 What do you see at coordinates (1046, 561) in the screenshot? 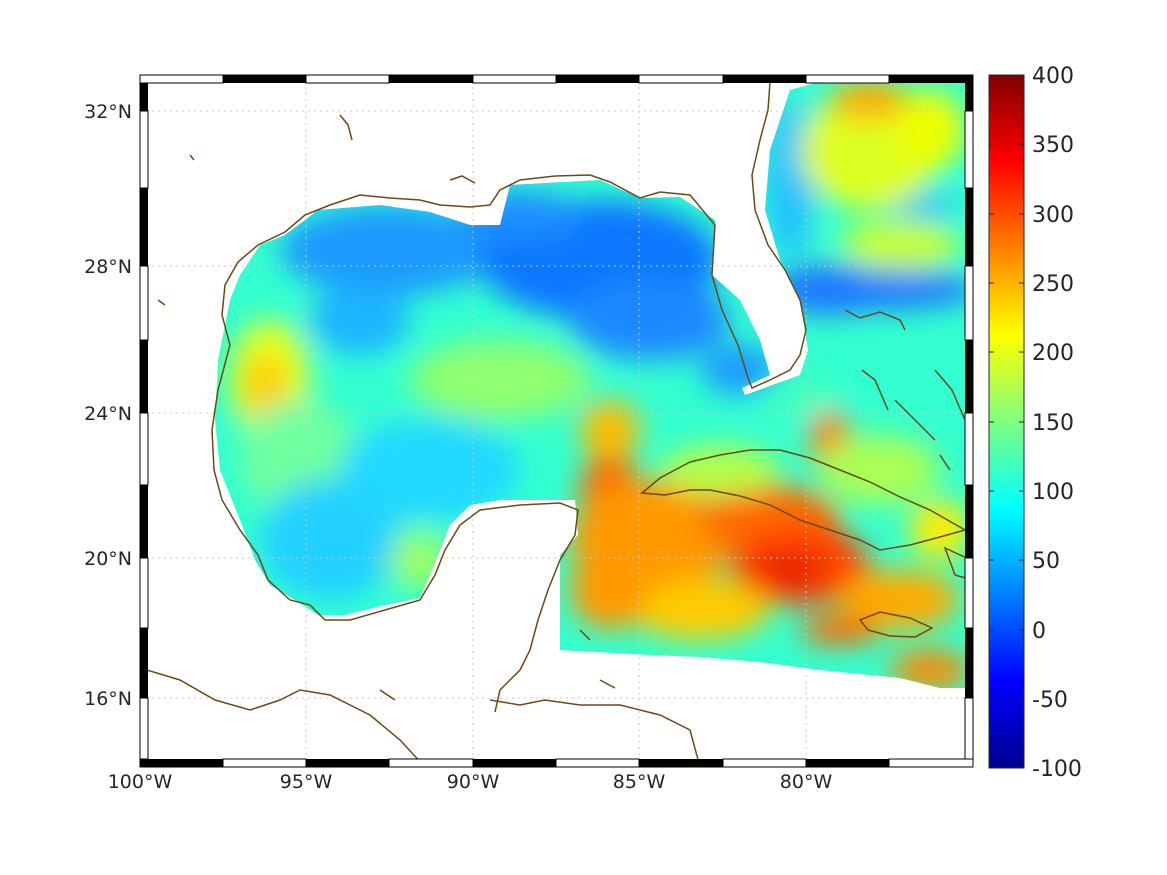
I see `colorbar-tick-label: 50` at bounding box center [1046, 561].